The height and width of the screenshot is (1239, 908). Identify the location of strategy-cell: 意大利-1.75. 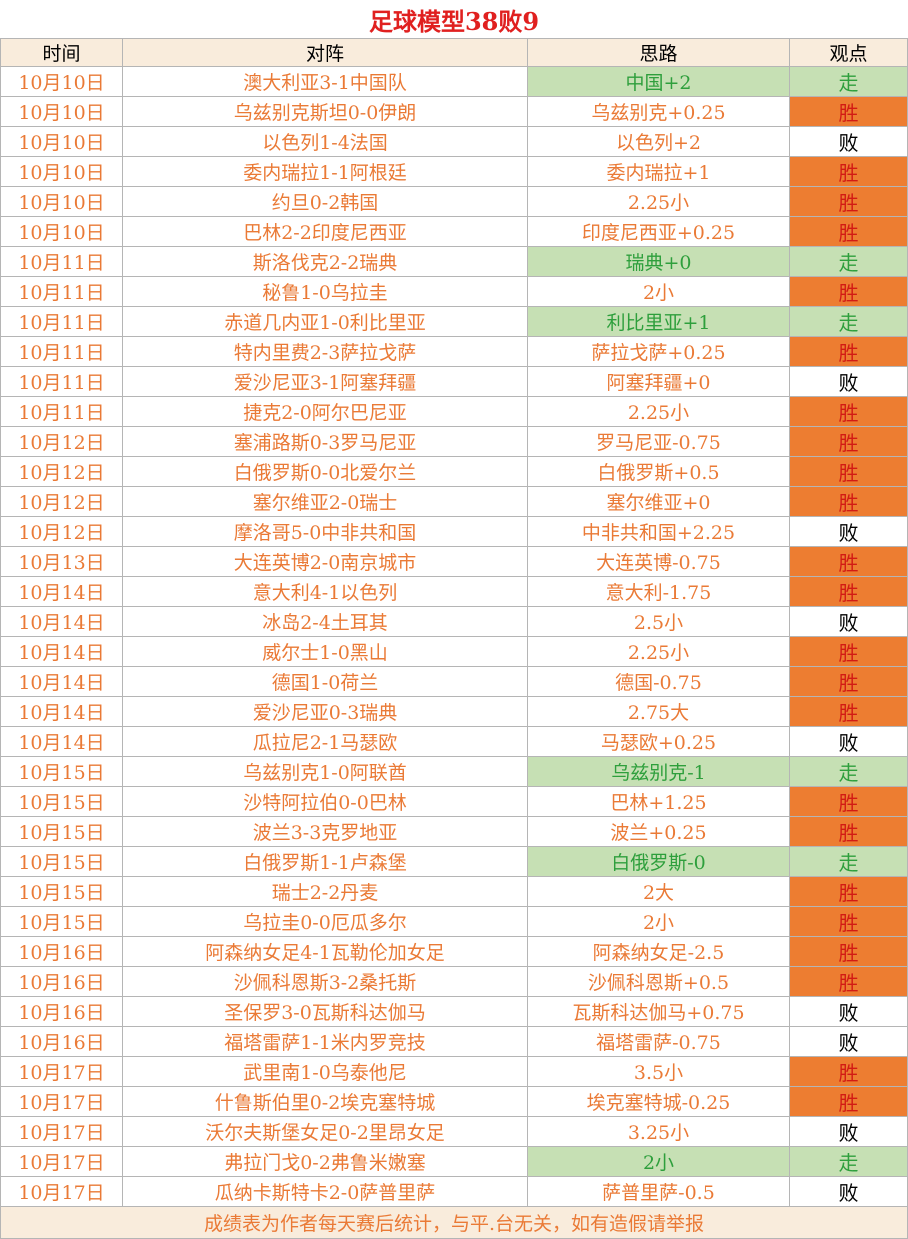
(658, 591).